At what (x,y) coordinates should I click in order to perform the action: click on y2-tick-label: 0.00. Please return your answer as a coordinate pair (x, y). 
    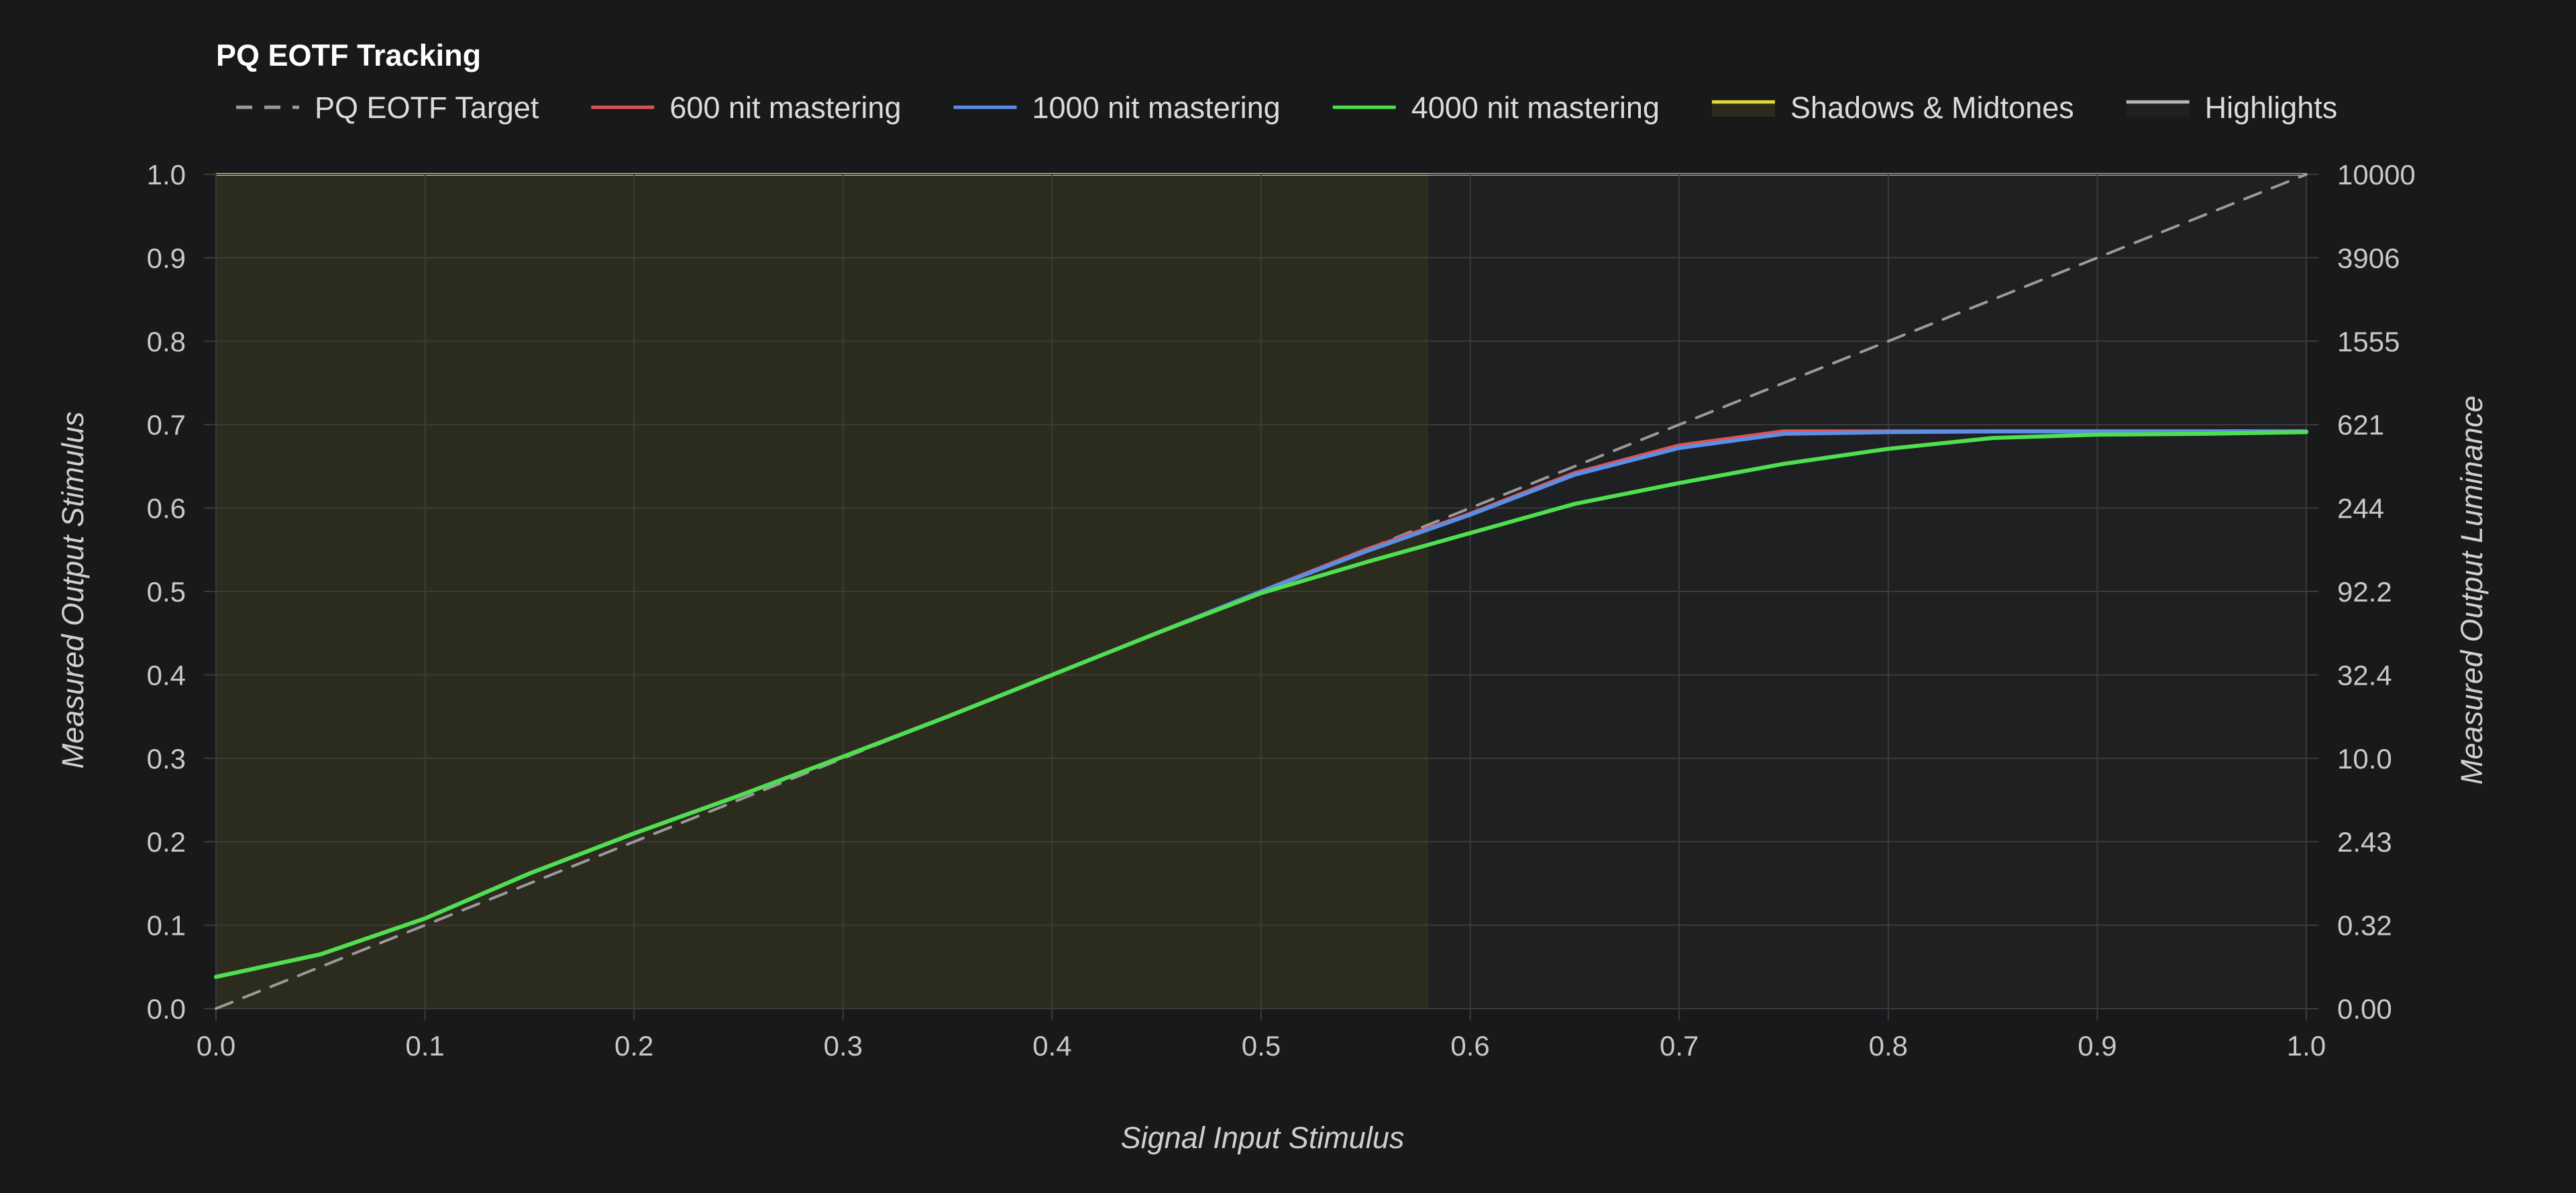
    Looking at the image, I should click on (2364, 1009).